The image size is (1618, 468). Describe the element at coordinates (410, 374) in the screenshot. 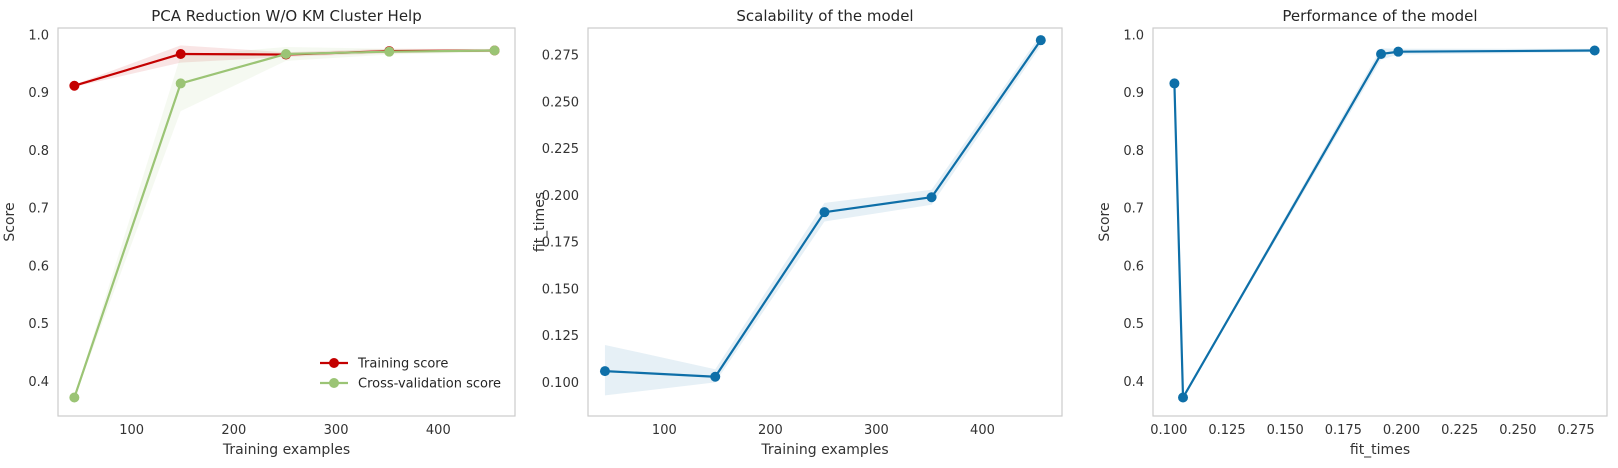

I see `legend: Training score Cross-validation score` at that location.